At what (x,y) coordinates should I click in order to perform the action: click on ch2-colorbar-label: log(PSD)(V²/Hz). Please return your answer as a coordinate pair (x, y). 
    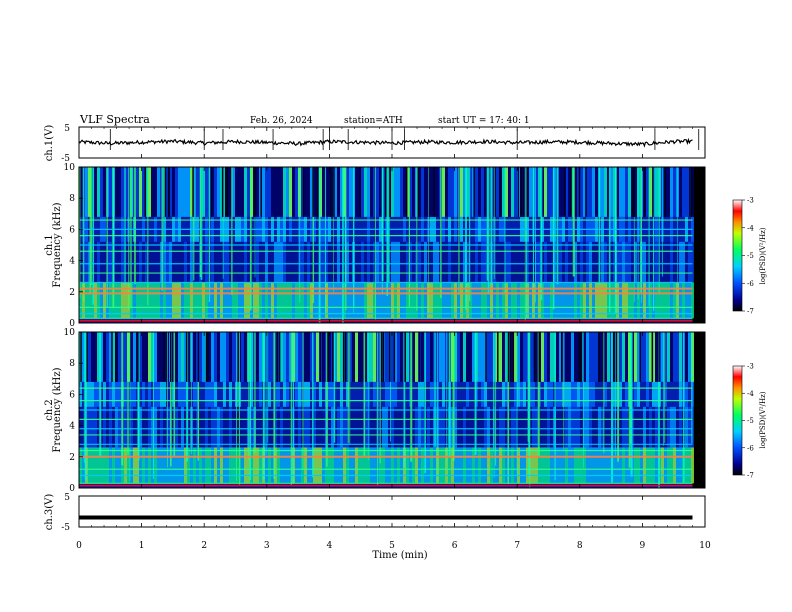
    Looking at the image, I should click on (763, 419).